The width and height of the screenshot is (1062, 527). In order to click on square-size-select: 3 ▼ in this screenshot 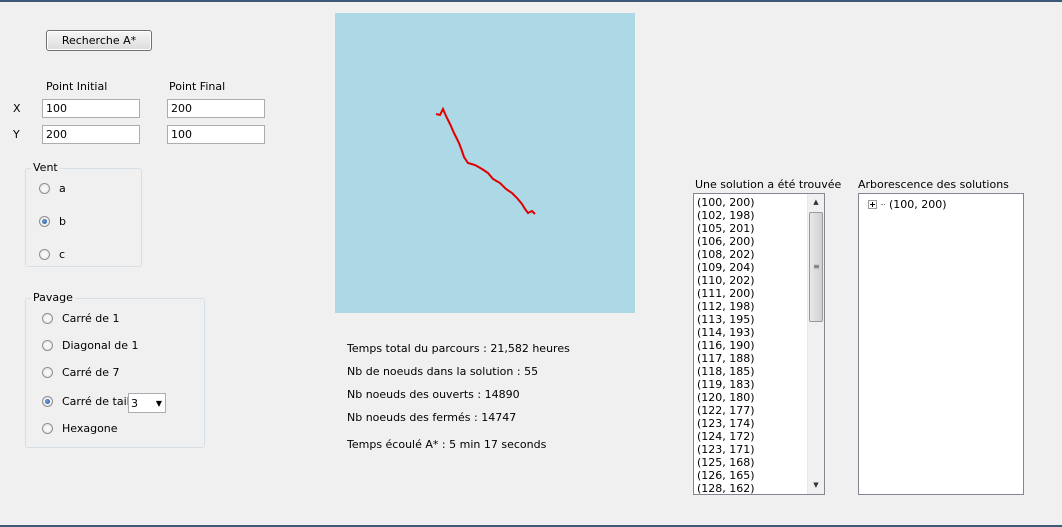, I will do `click(147, 403)`.